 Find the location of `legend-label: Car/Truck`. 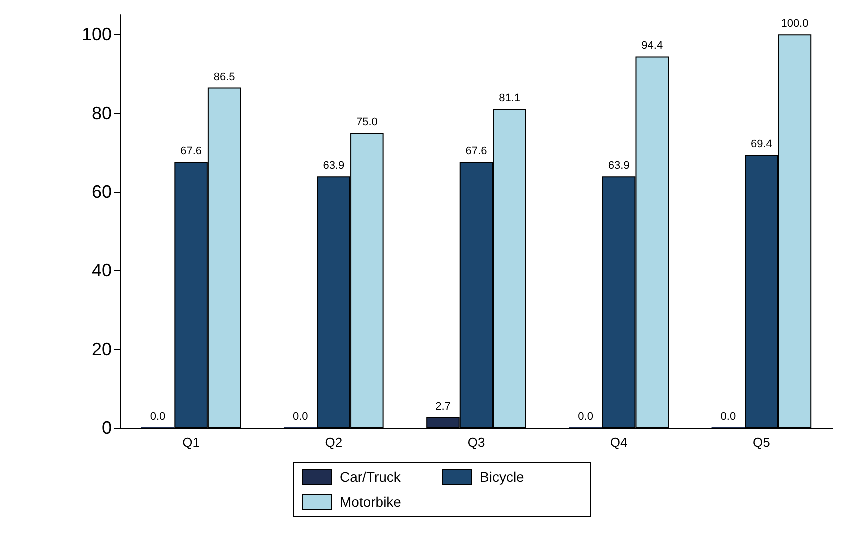

legend-label: Car/Truck is located at coordinates (370, 477).